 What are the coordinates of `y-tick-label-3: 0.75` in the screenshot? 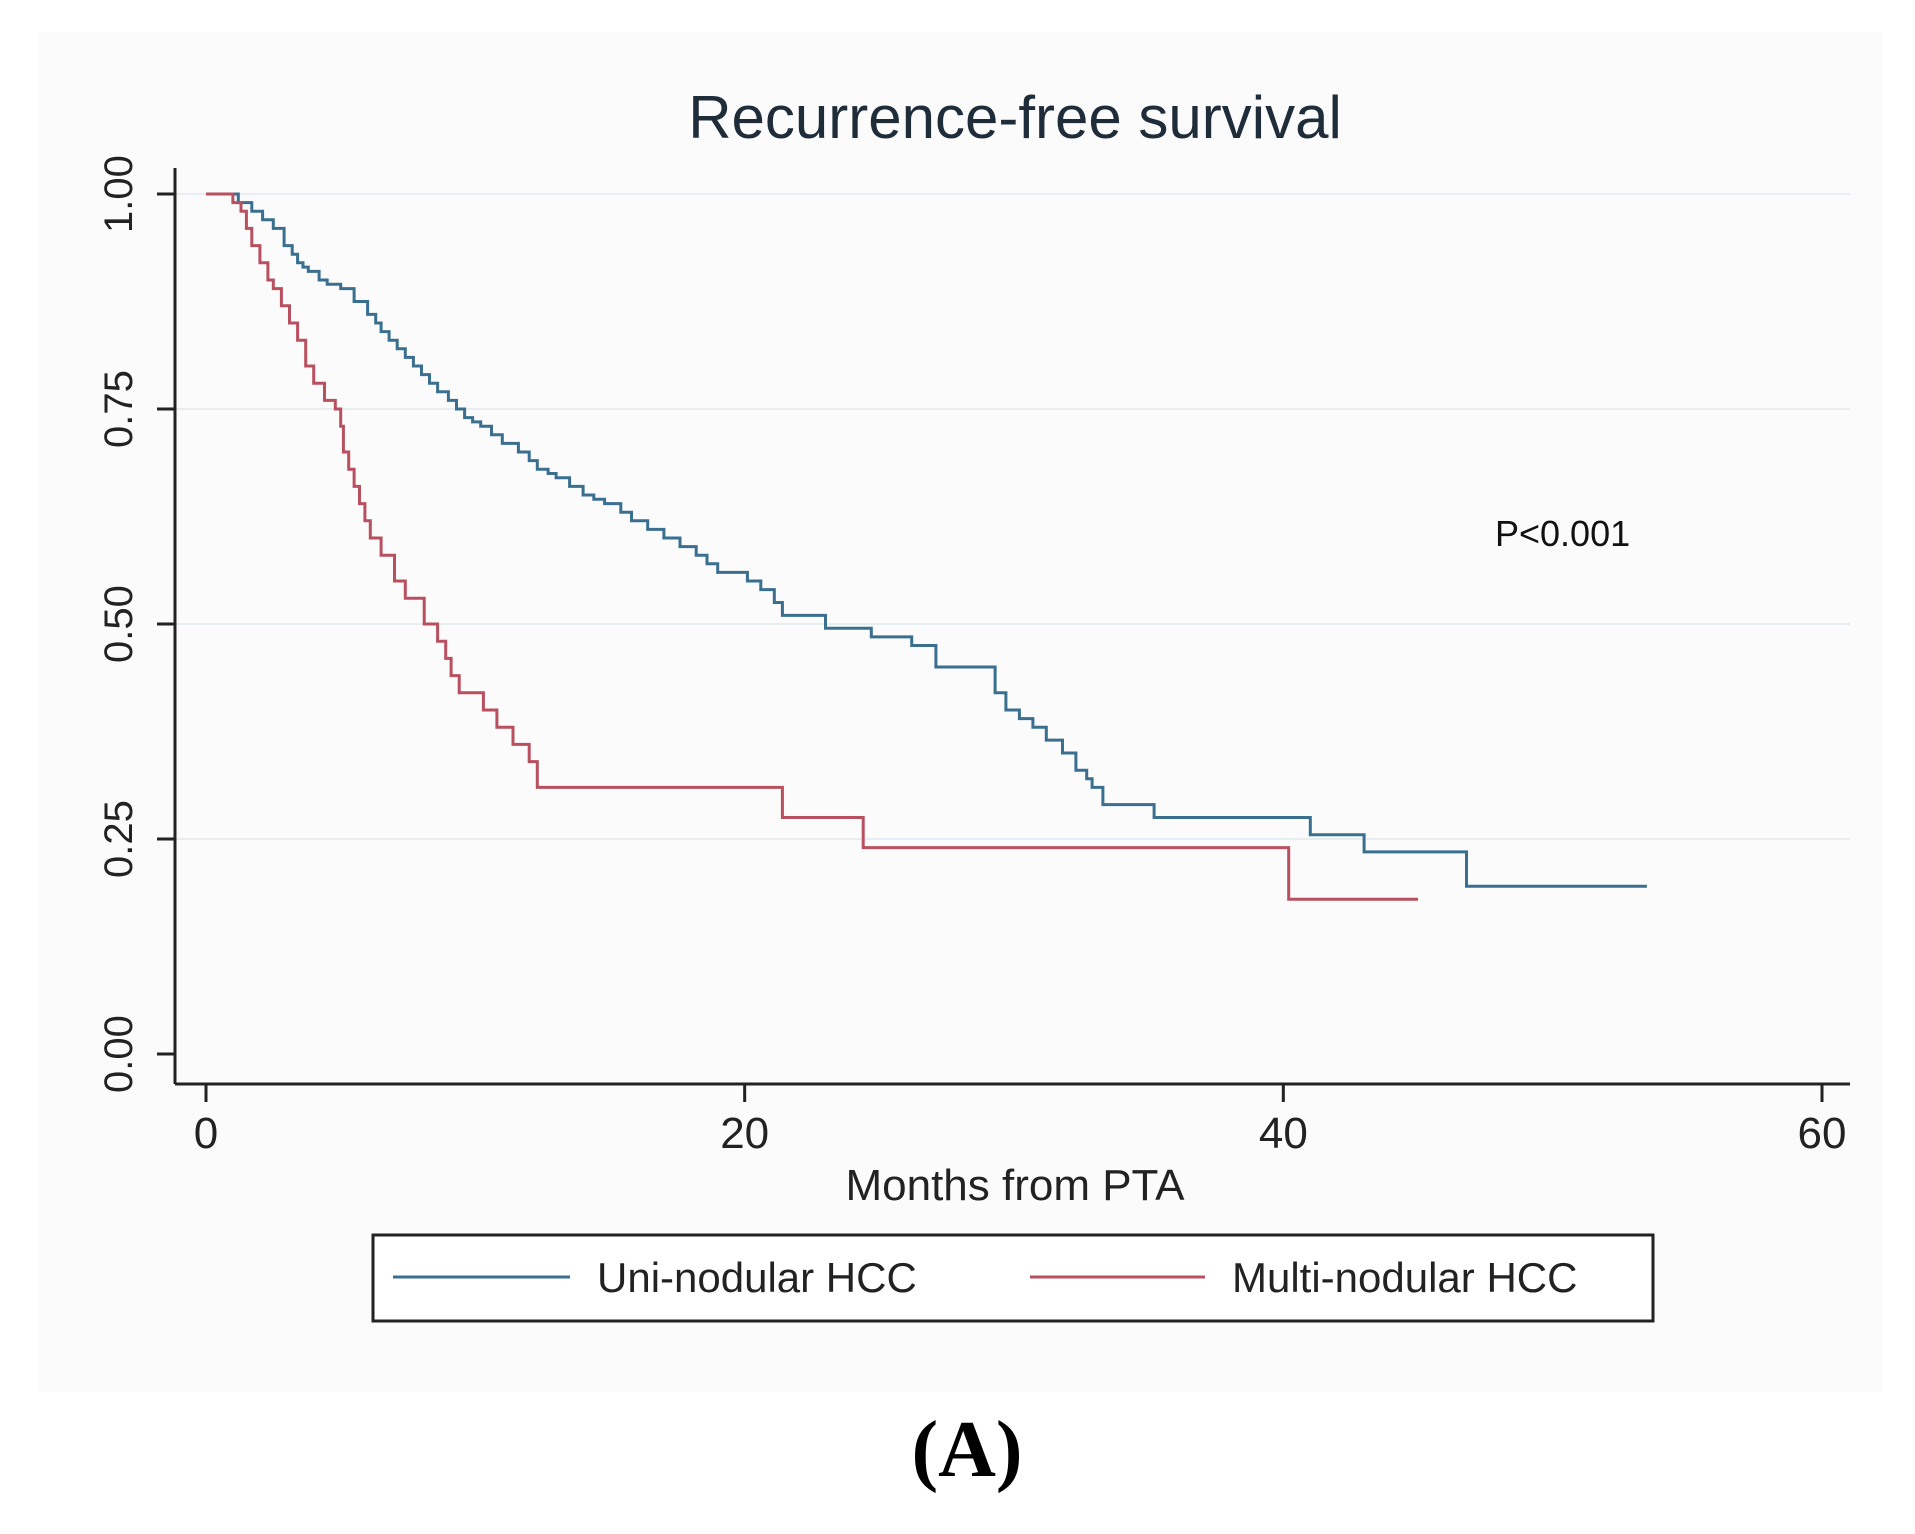 It's located at (119, 409).